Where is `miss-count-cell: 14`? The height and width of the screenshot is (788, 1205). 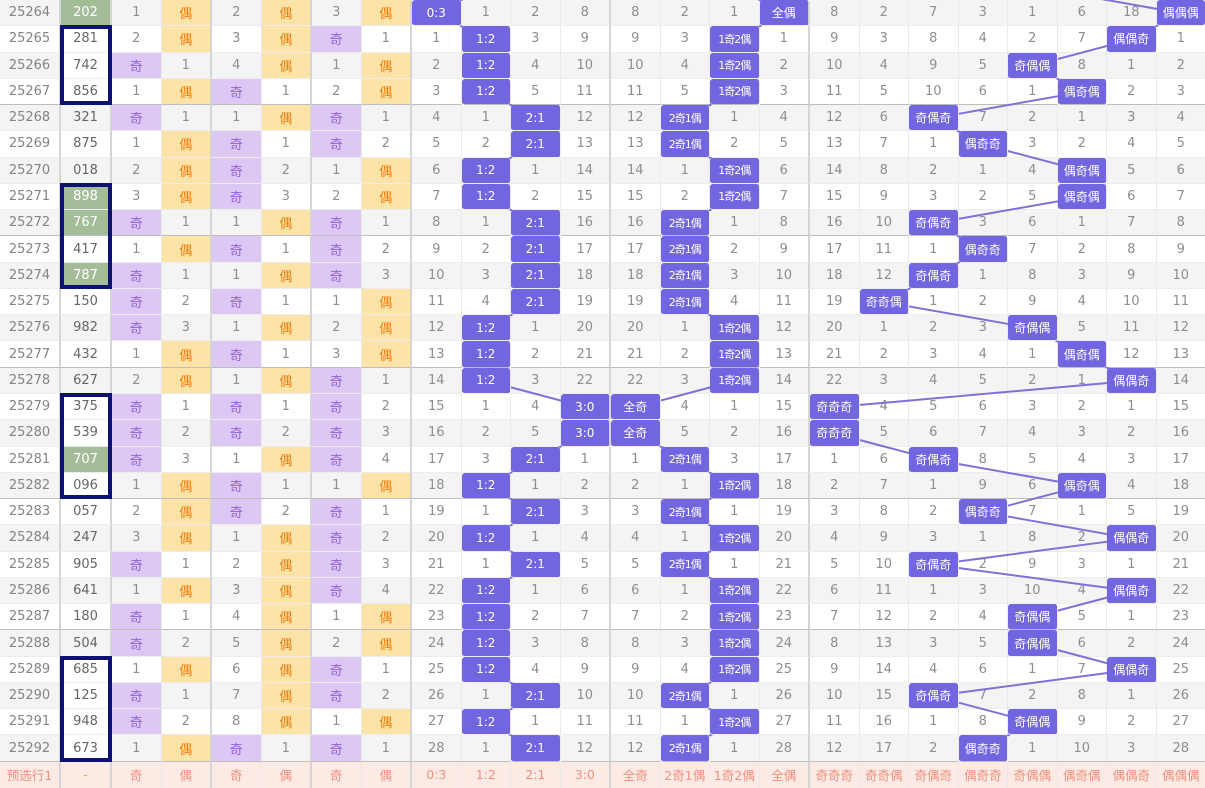 miss-count-cell: 14 is located at coordinates (835, 170).